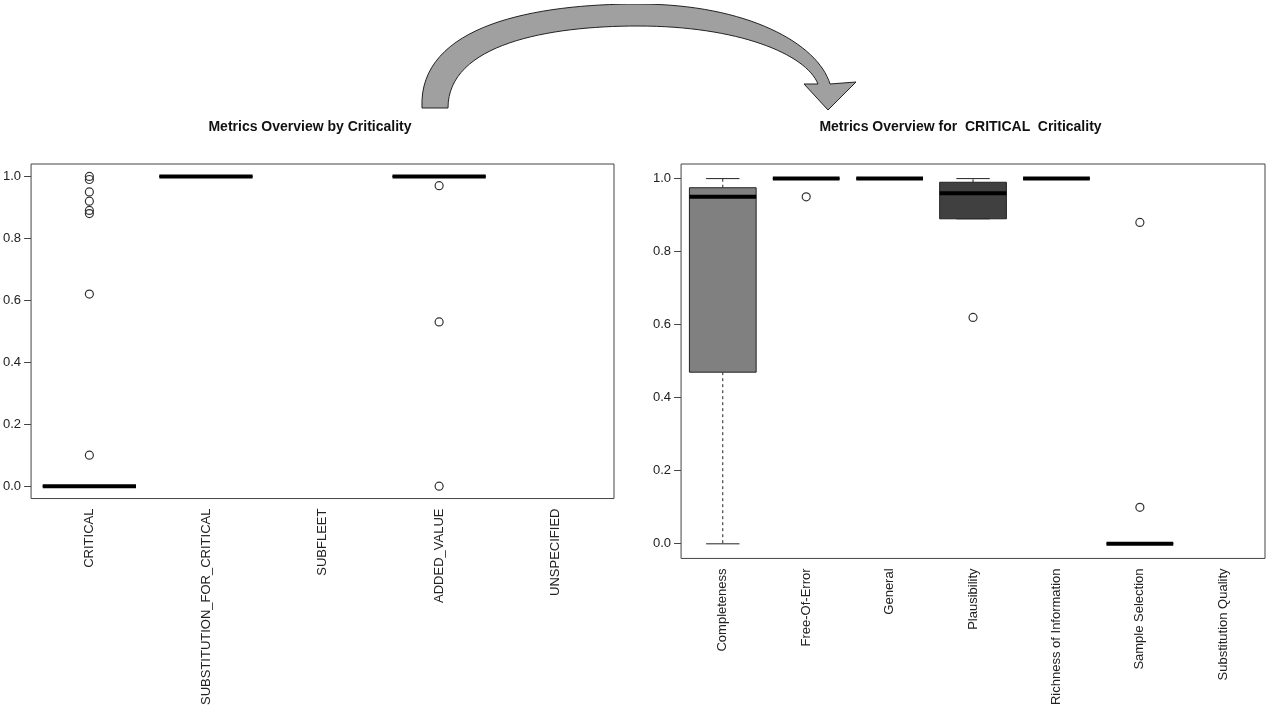  Describe the element at coordinates (310, 126) in the screenshot. I see `chart-title: Metrics Overview by Criticality` at that location.